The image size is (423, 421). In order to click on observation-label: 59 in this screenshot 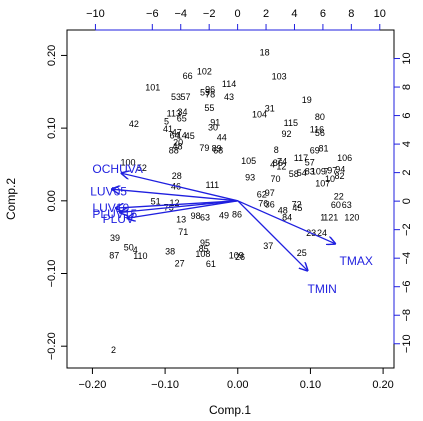, I will do `click(205, 93)`.